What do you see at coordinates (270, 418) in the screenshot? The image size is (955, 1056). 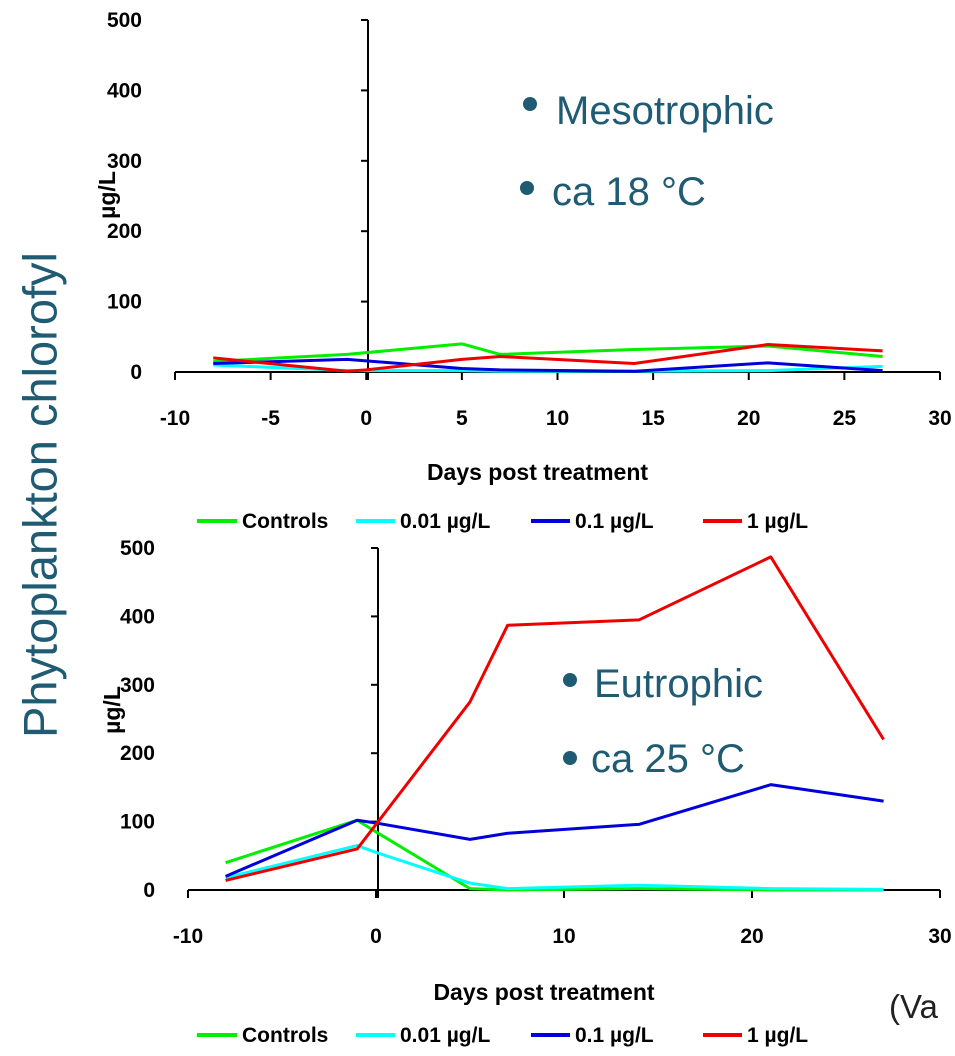 I see `x-tick-label: -5` at bounding box center [270, 418].